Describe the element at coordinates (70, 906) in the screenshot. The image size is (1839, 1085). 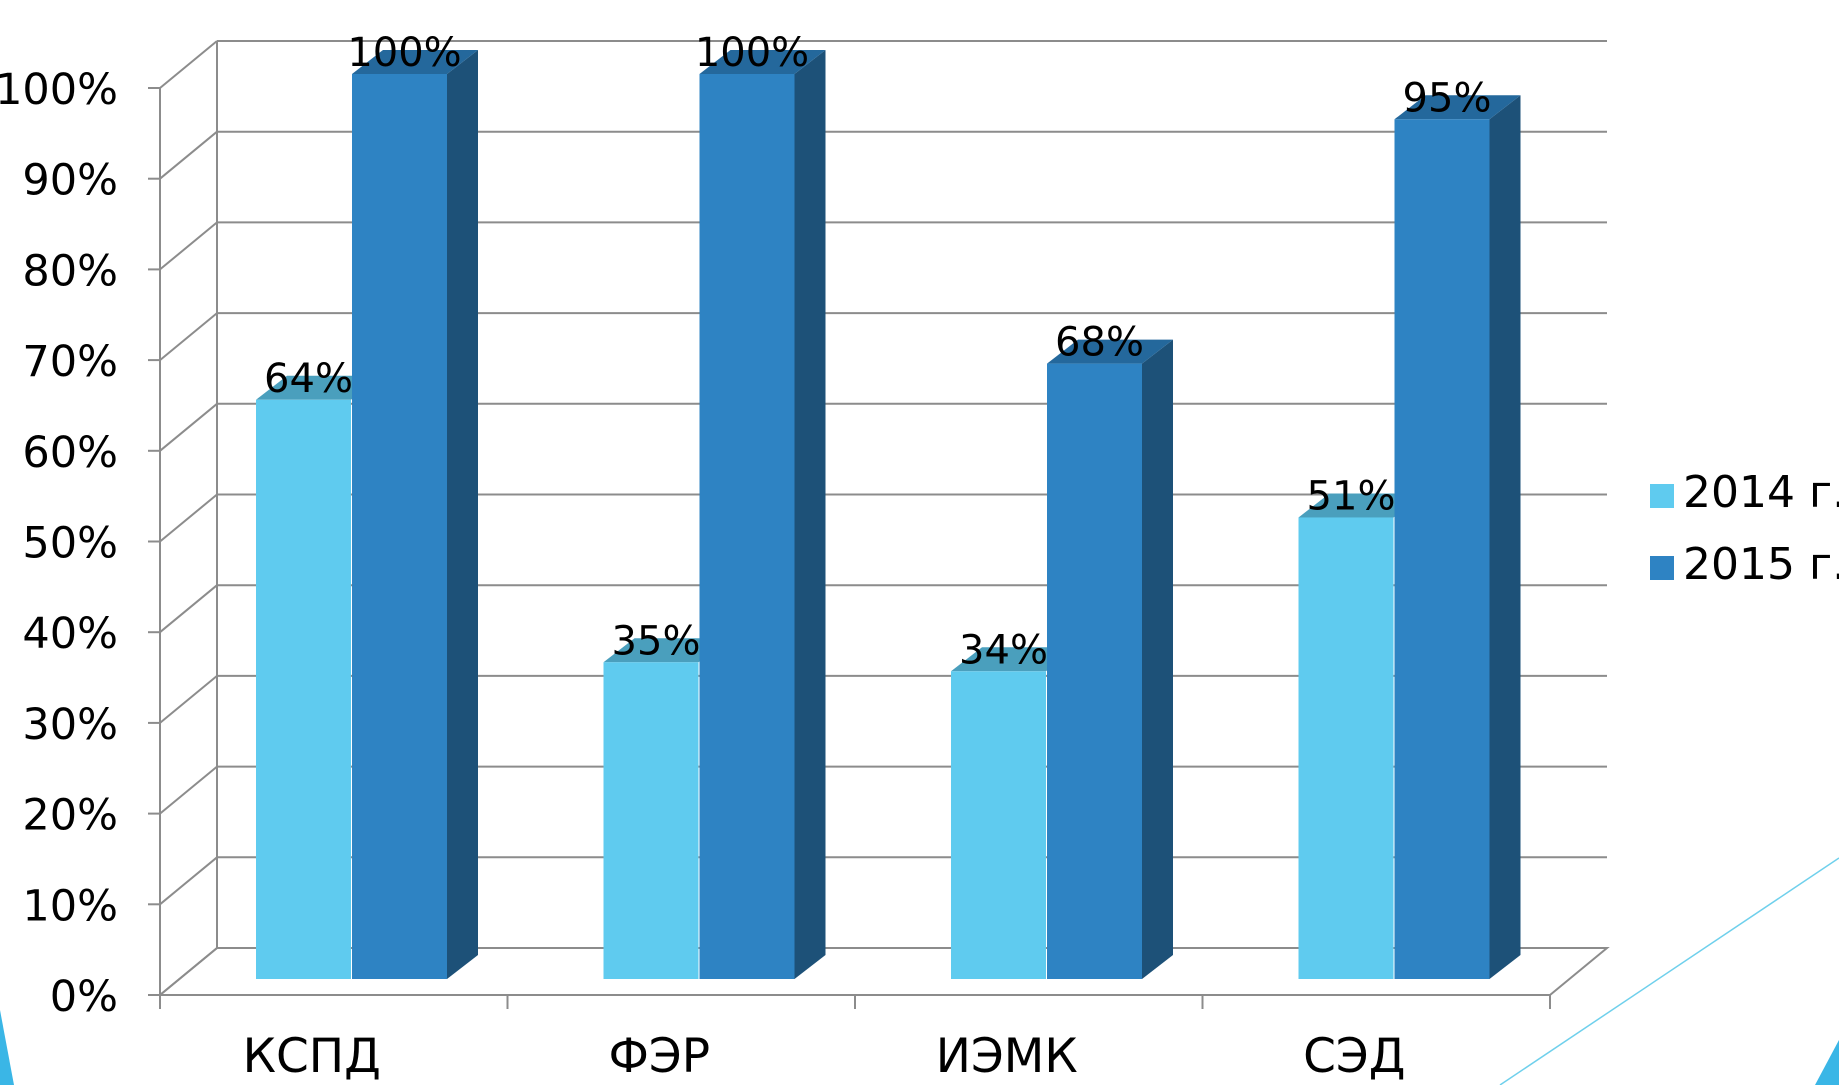
I see `y-tick-label: 10%` at that location.